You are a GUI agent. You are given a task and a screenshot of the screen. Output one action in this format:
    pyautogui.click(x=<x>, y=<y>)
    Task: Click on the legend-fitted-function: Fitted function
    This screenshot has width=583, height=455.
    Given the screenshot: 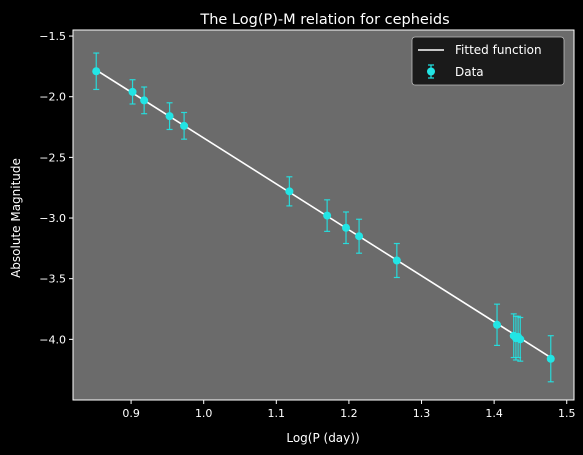 What is the action you would take?
    pyautogui.click(x=498, y=50)
    